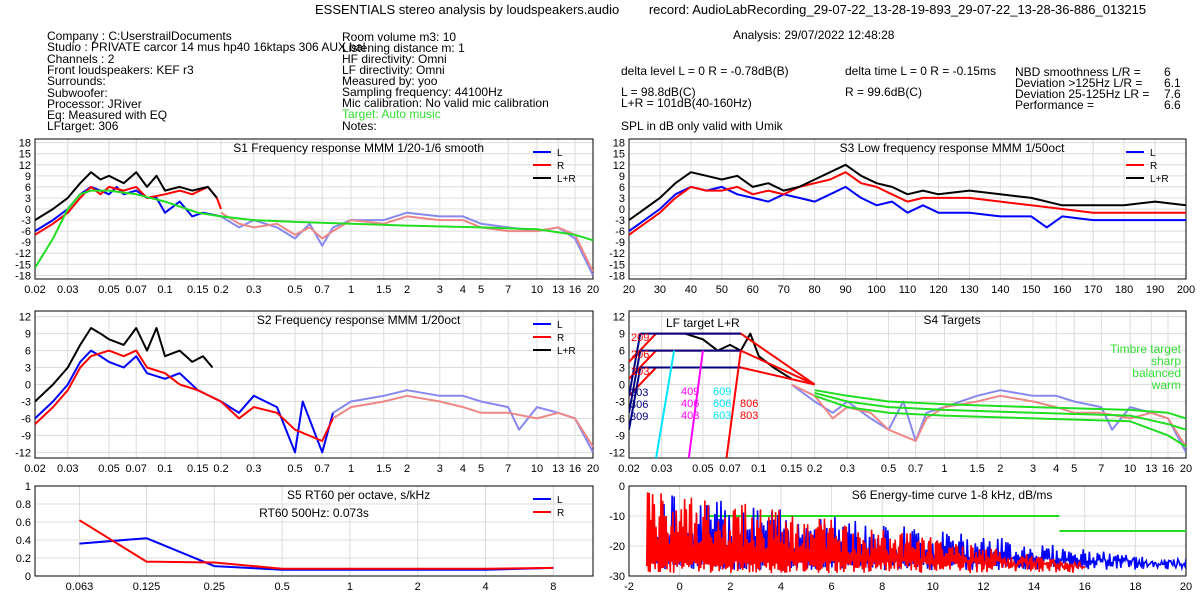 This screenshot has width=1200, height=600. What do you see at coordinates (76, 81) in the screenshot?
I see `surrounds-line: Surrounds:` at bounding box center [76, 81].